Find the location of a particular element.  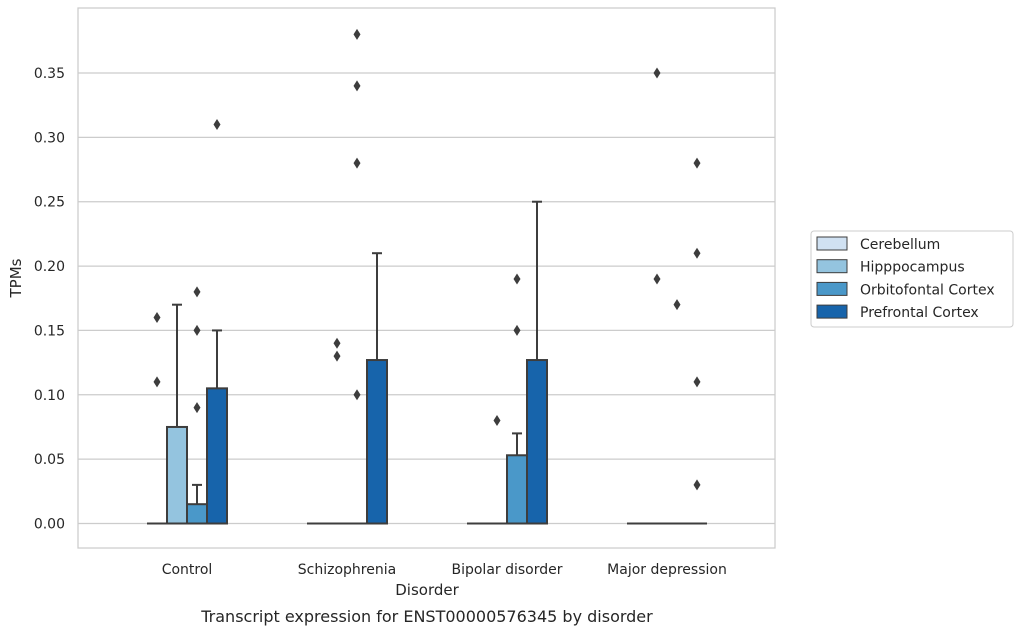

y-tick-labels: 0.00 0.05 0.10 0.15 0.20 0.25 0.30 0.35 is located at coordinates (49, 299).